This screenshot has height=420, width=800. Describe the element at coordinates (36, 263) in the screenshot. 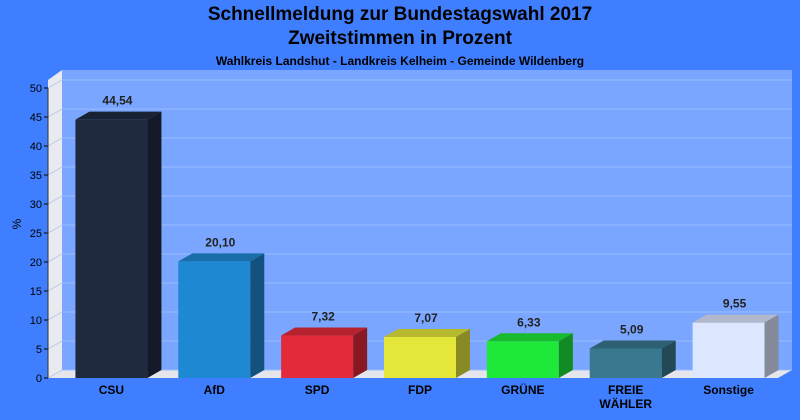

I see `y-tick-label: 20` at that location.